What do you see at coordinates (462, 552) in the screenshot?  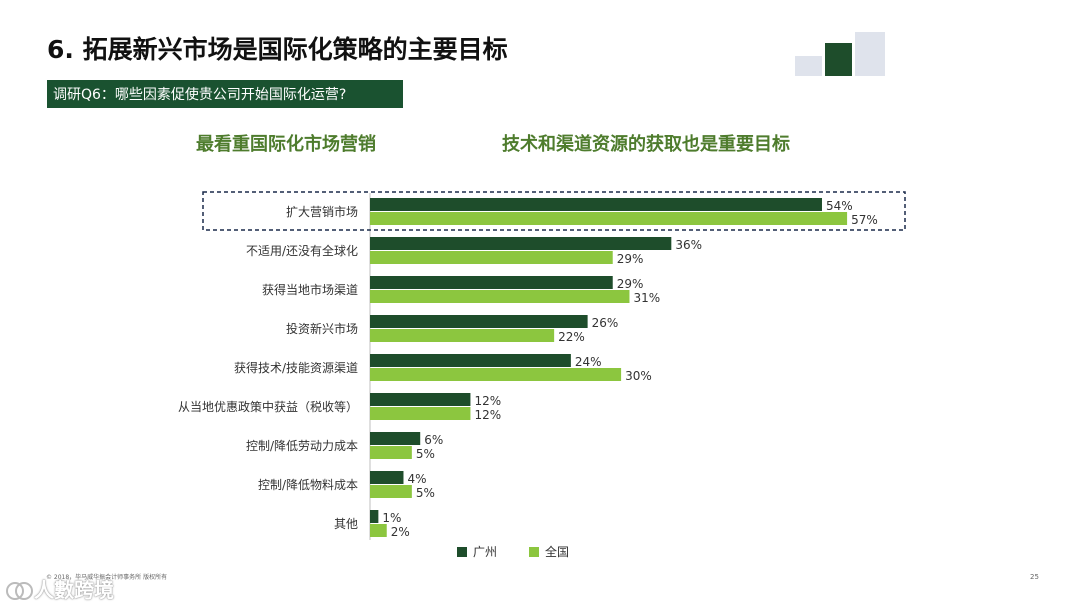 I see `legend-swatch-guangzhou` at bounding box center [462, 552].